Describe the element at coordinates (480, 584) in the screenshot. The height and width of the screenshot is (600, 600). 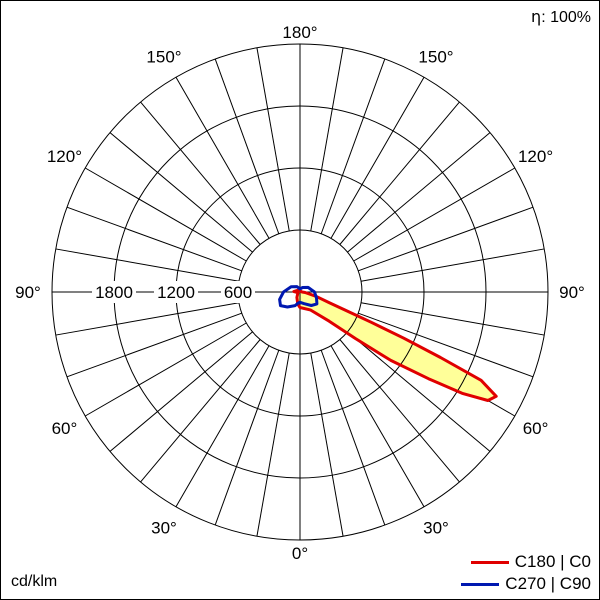
I see `legend-swatch-c270-c90` at that location.